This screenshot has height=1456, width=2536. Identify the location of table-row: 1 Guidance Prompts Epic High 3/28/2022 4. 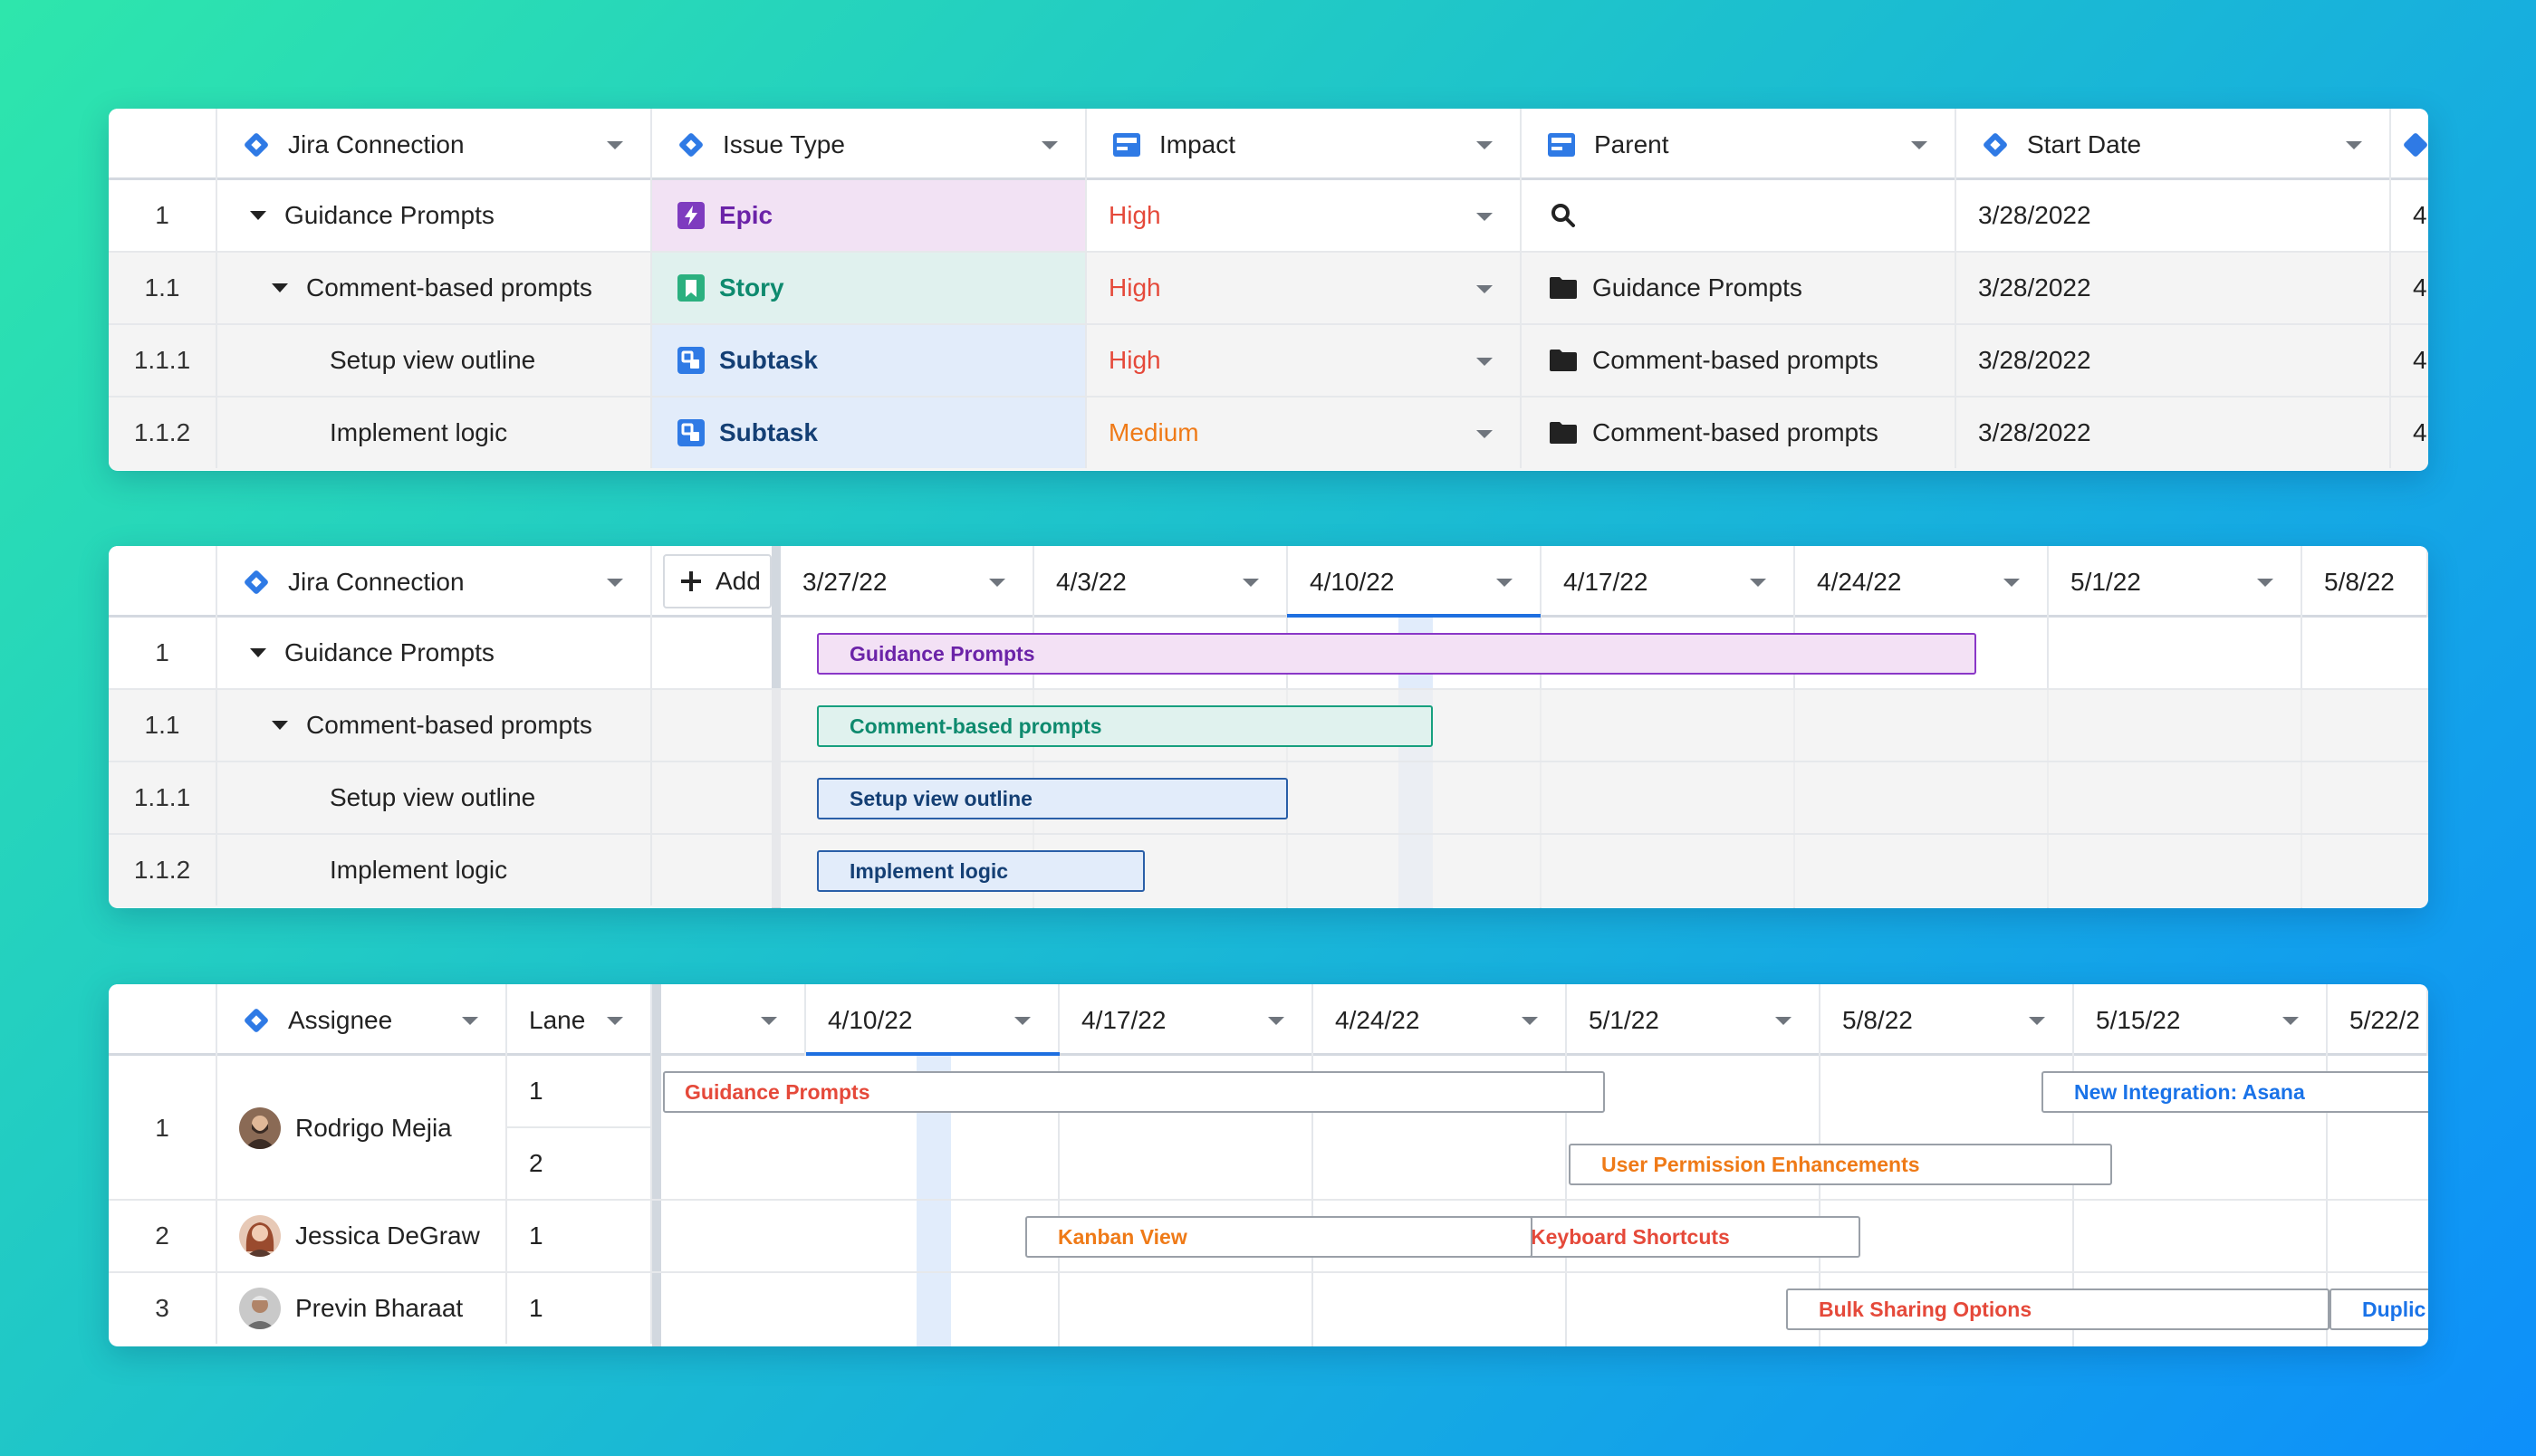
(1268, 217).